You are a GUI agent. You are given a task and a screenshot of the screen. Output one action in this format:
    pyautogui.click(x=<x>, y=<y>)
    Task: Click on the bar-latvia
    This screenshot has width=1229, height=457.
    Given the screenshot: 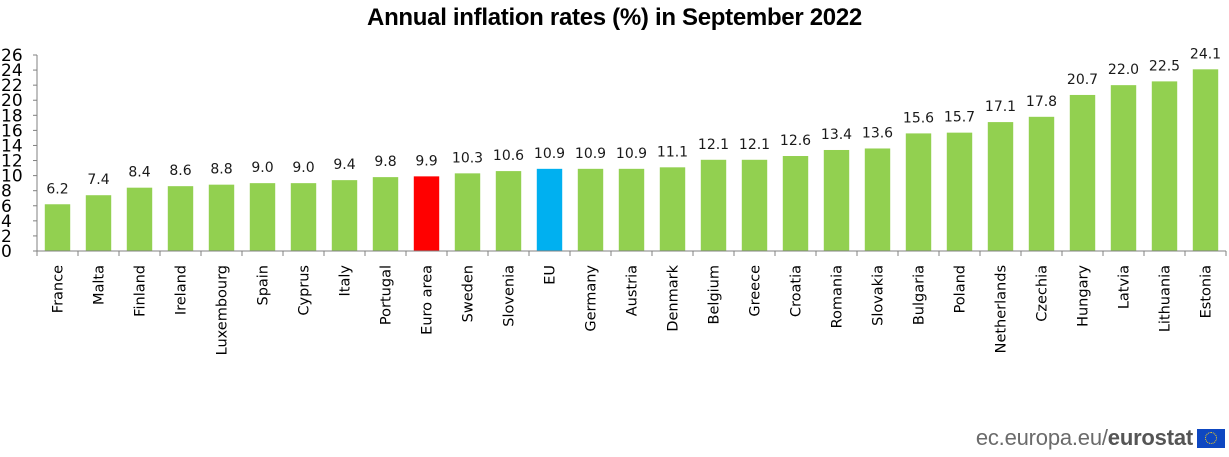 What is the action you would take?
    pyautogui.click(x=1123, y=168)
    